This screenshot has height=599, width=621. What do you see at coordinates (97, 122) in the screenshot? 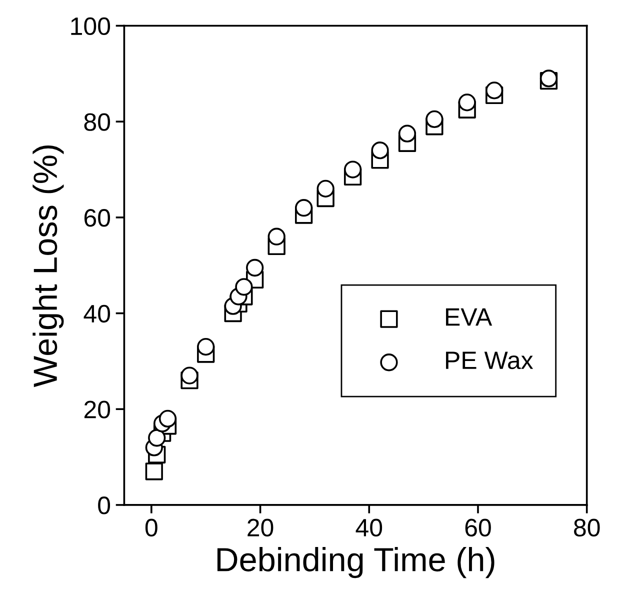
I see `y-tick-label: 80` at bounding box center [97, 122].